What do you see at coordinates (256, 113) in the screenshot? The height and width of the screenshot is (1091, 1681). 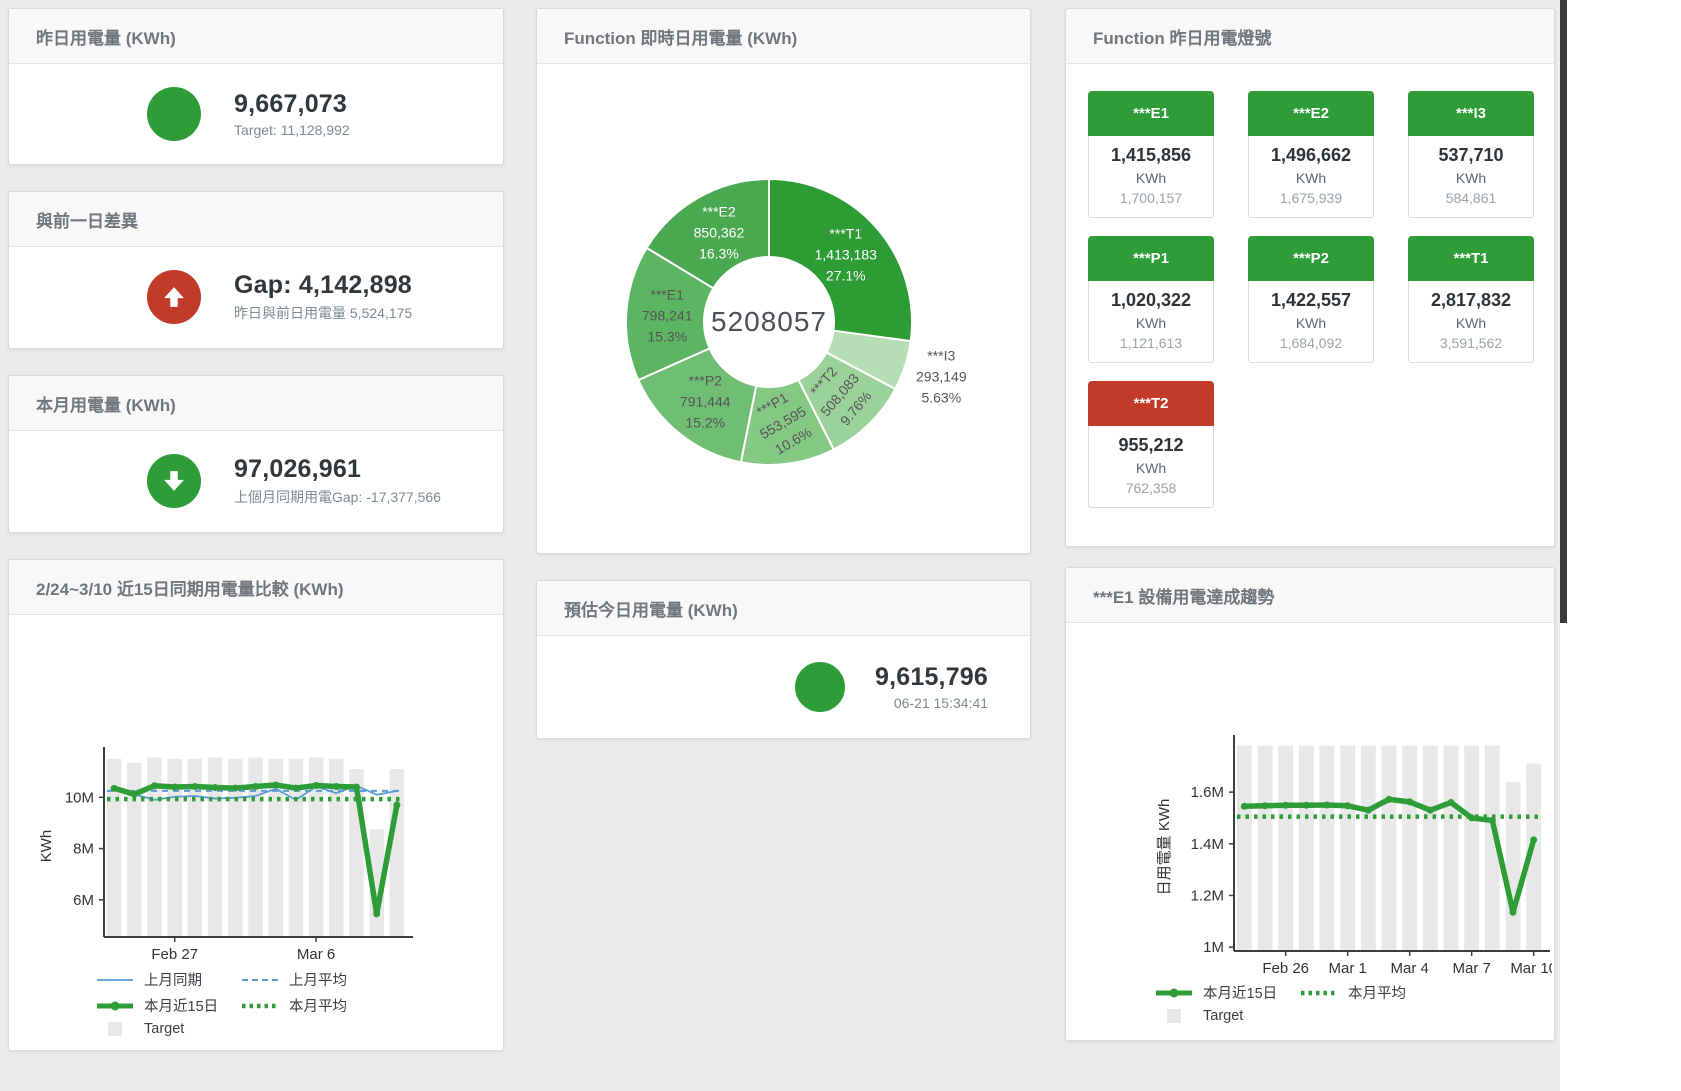 I see `kpi-body: 9,667,073 Target: 11,128,992` at bounding box center [256, 113].